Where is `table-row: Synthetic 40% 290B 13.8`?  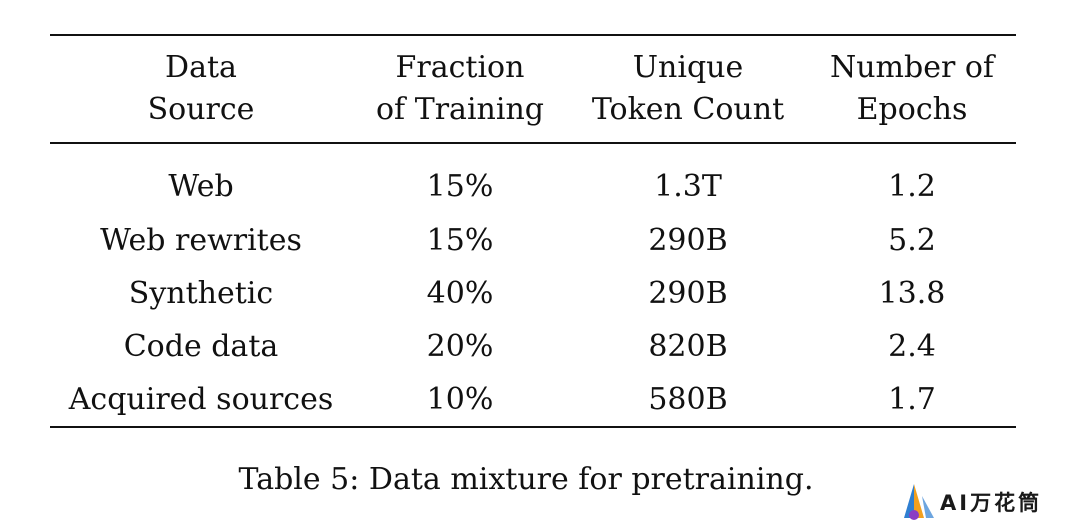
table-row: Synthetic 40% 290B 13.8 is located at coordinates (533, 293).